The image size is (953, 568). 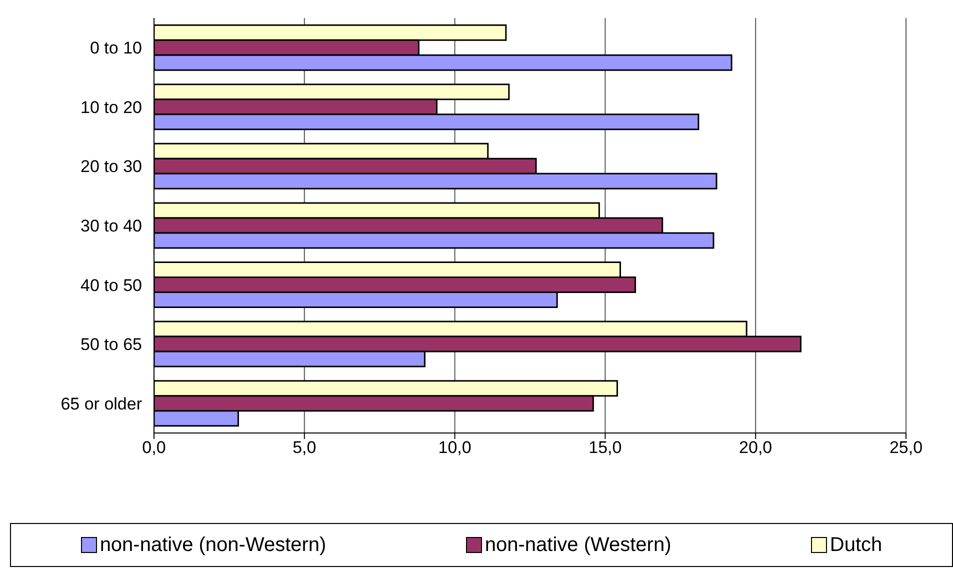 I want to click on y-tick-label: 30 to 40, so click(x=111, y=226).